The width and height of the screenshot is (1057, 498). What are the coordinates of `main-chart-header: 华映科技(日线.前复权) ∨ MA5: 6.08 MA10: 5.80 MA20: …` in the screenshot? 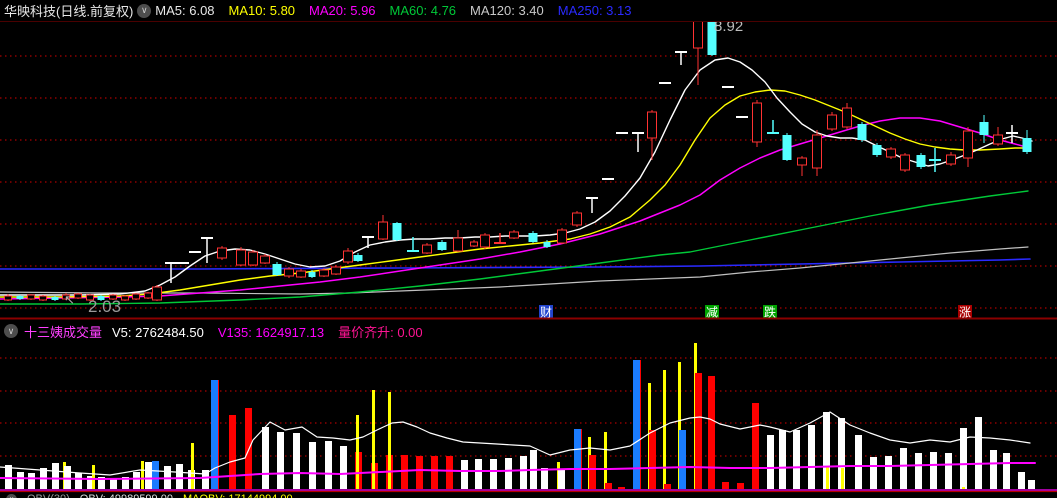 It's located at (528, 10).